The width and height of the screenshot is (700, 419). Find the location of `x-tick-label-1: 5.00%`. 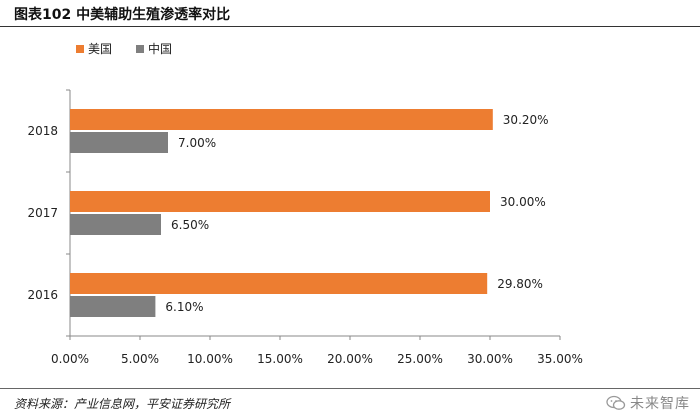

x-tick-label-1: 5.00% is located at coordinates (140, 359).